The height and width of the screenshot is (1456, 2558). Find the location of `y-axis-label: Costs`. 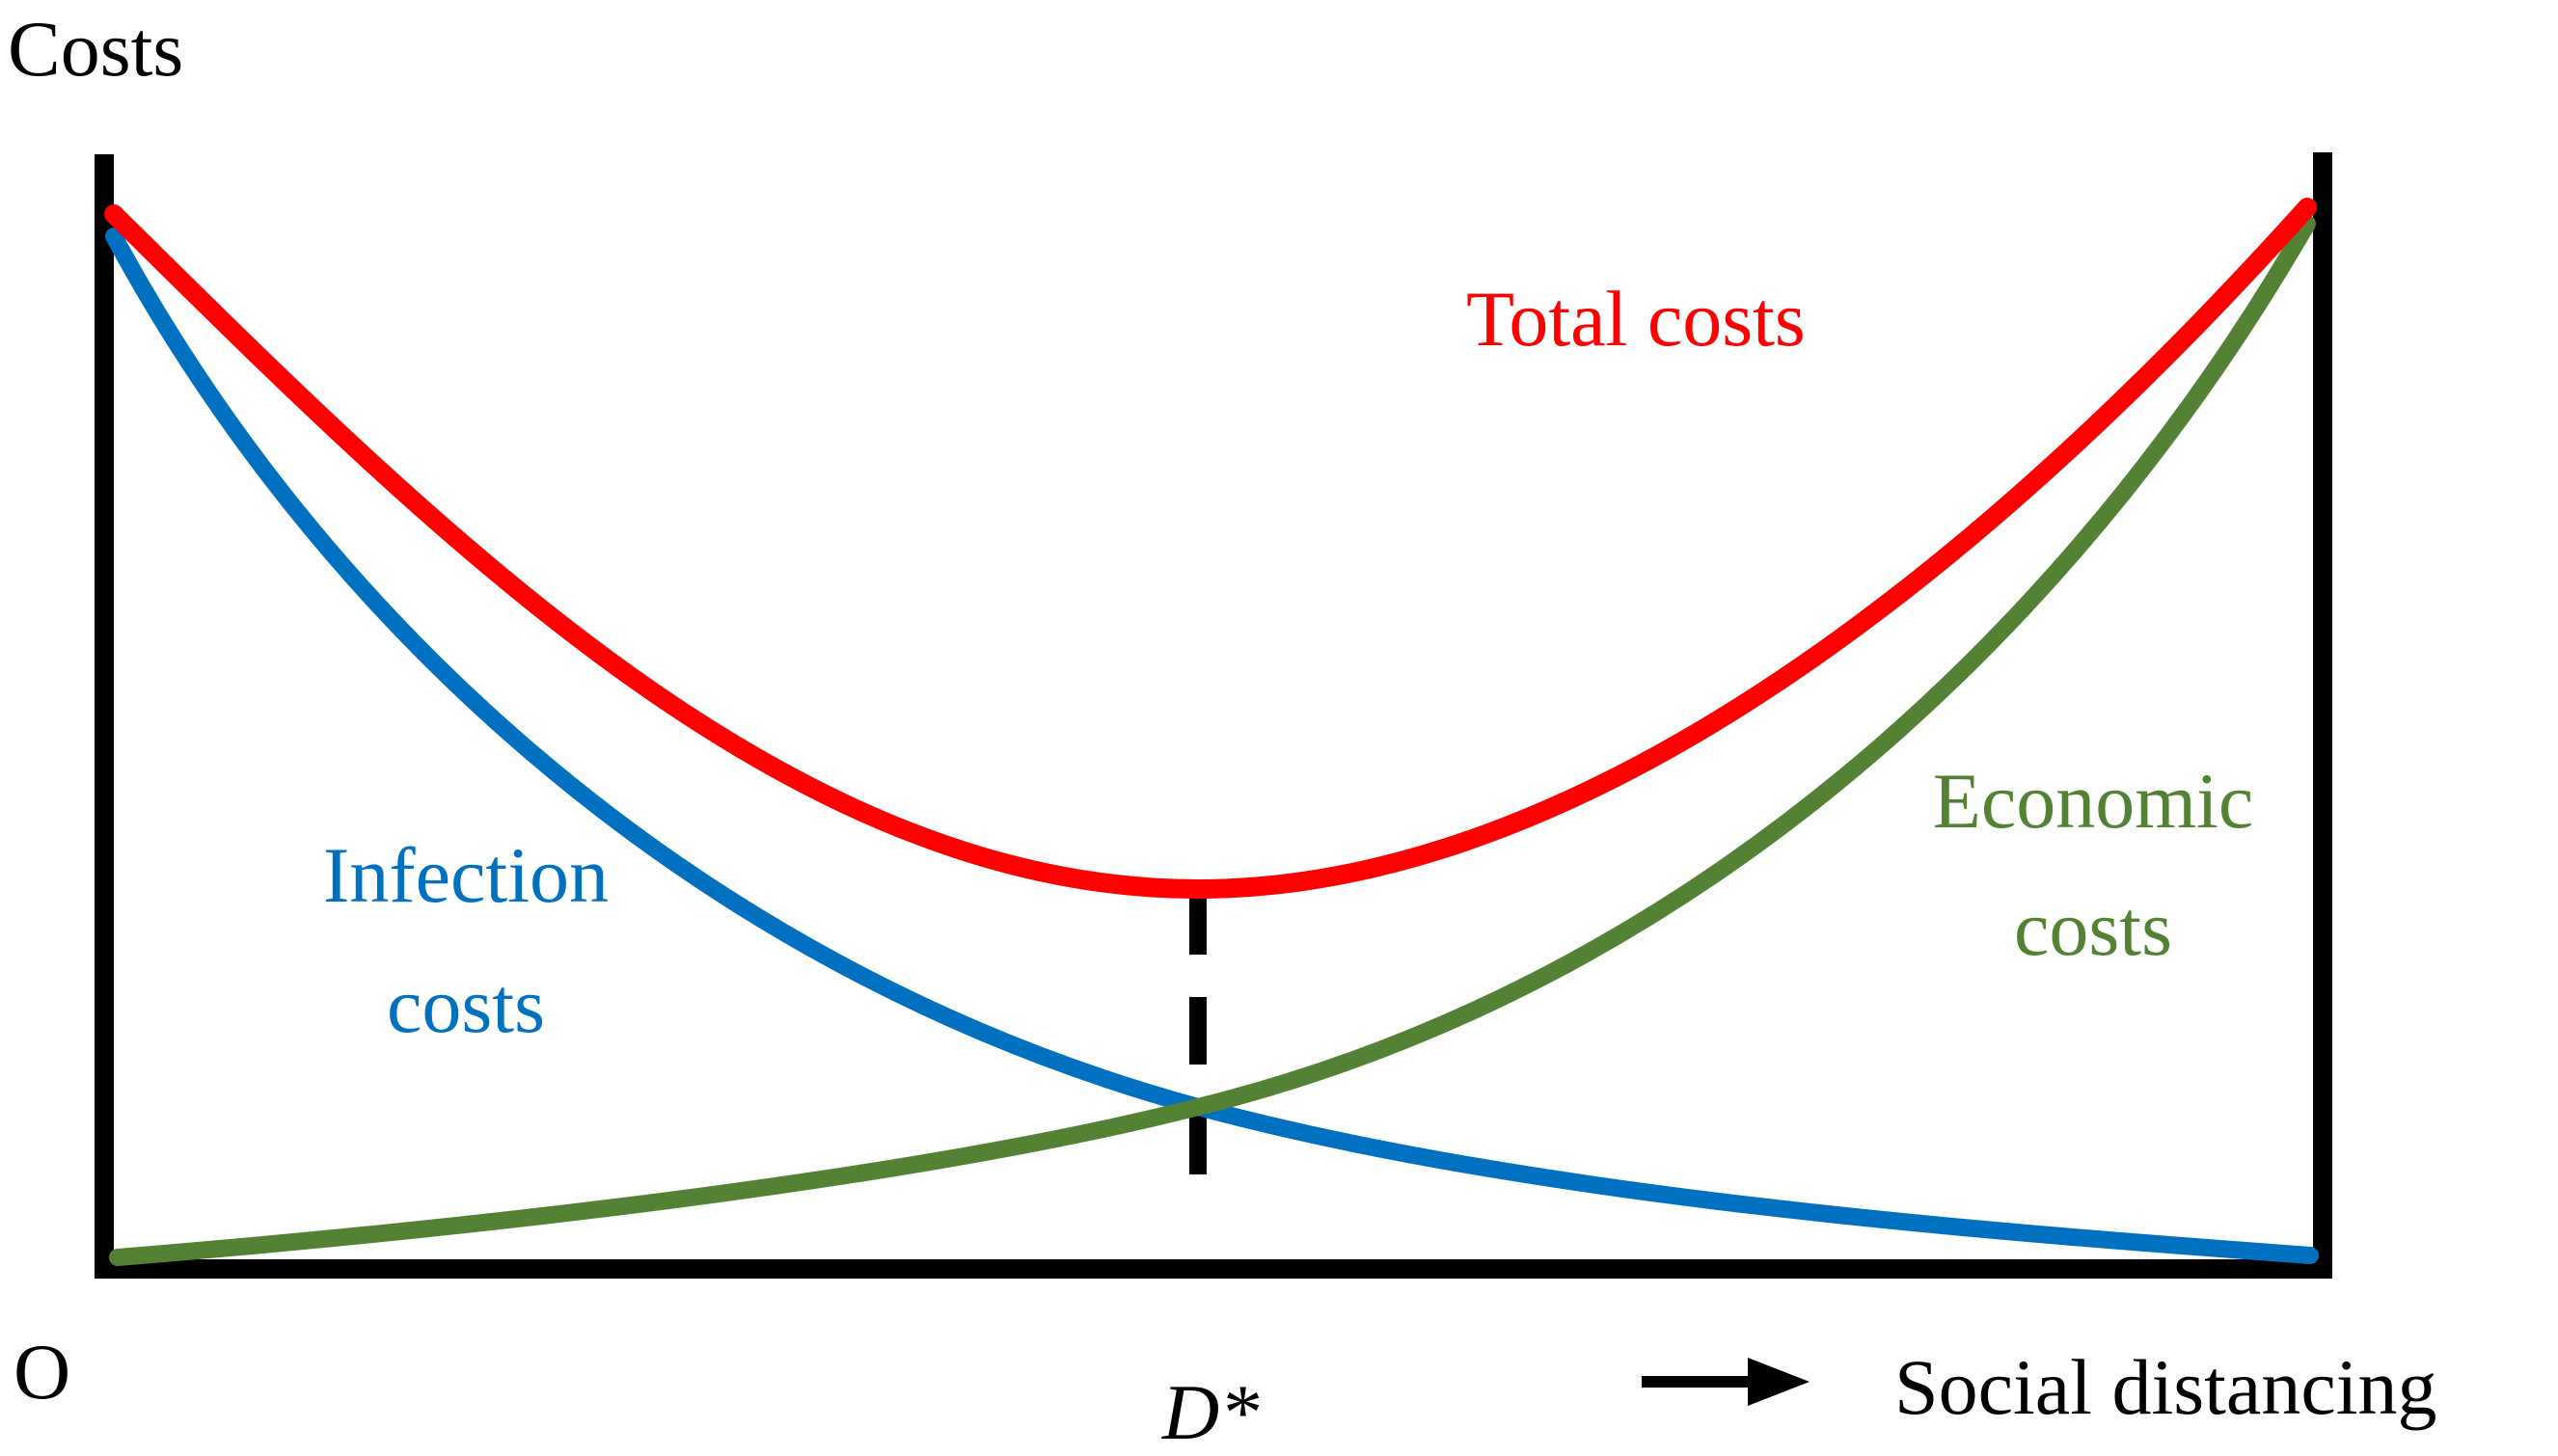

y-axis-label: Costs is located at coordinates (95, 49).